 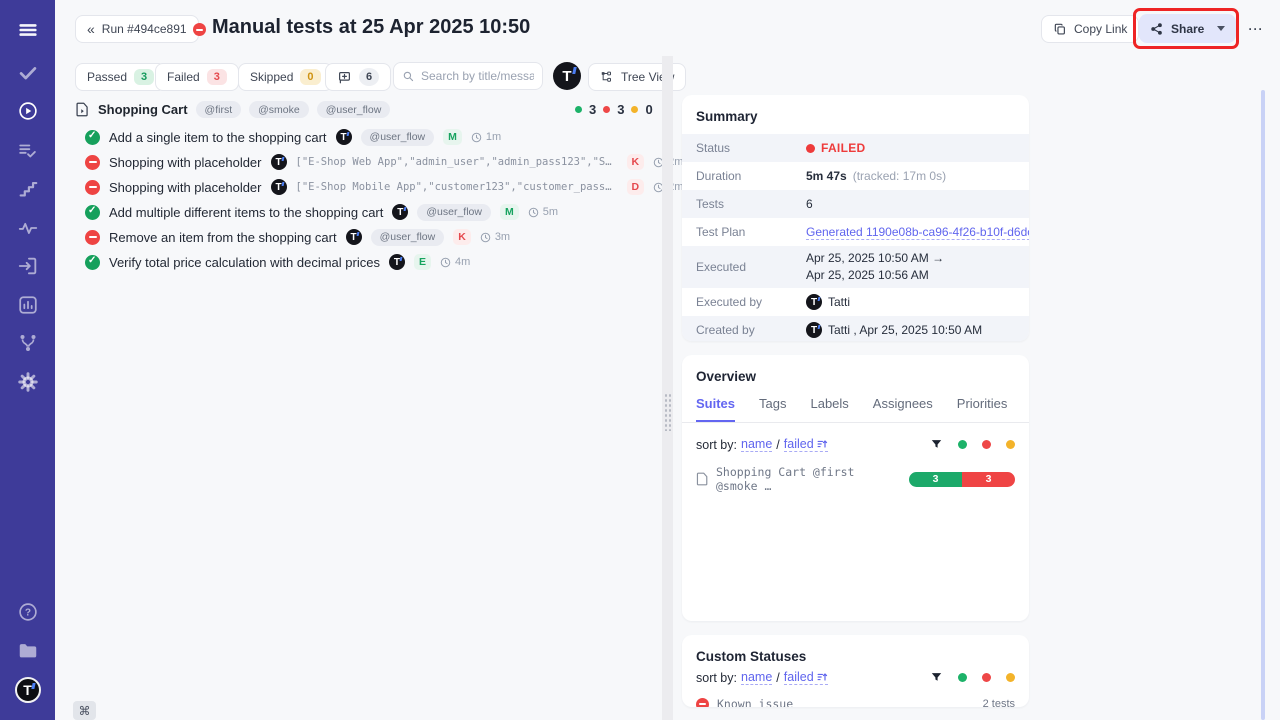 I want to click on filter-passed-button: Passed 3, so click(x=121, y=77).